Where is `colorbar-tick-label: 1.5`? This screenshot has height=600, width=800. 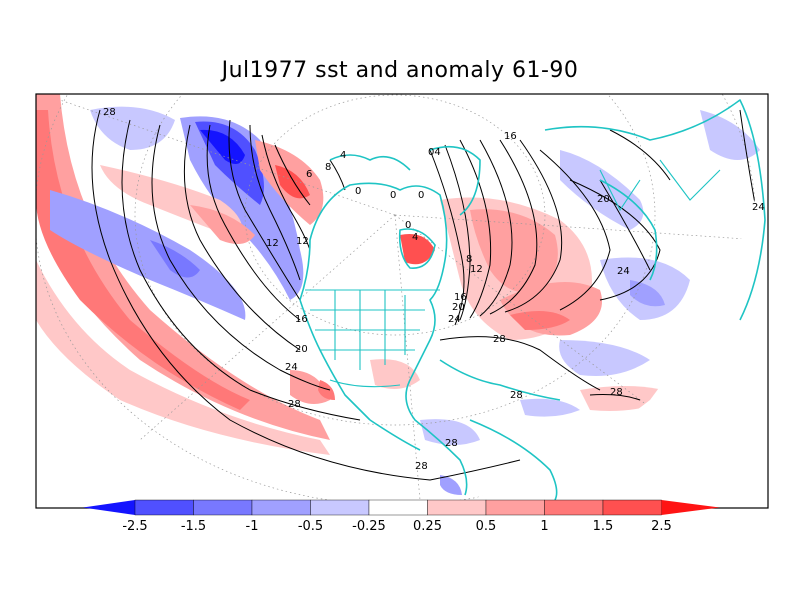 colorbar-tick-label: 1.5 is located at coordinates (603, 526).